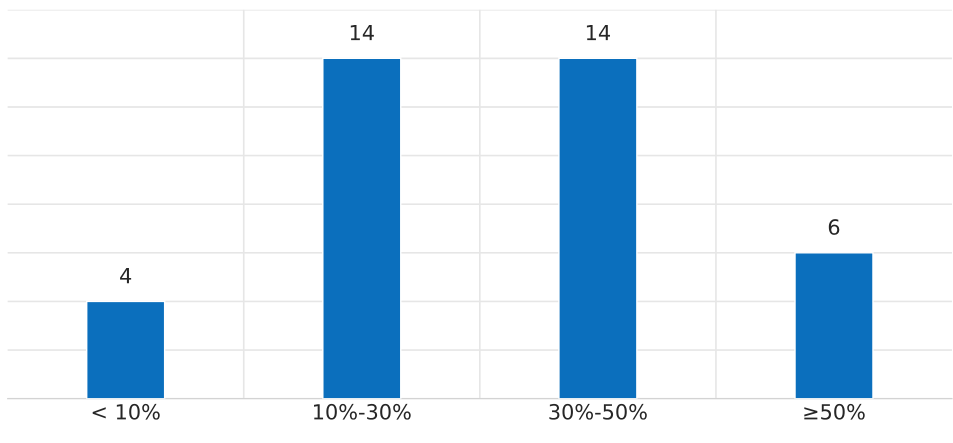 This screenshot has width=953, height=443. Describe the element at coordinates (834, 412) in the screenshot. I see `x-tick-label: ≥50%` at that location.